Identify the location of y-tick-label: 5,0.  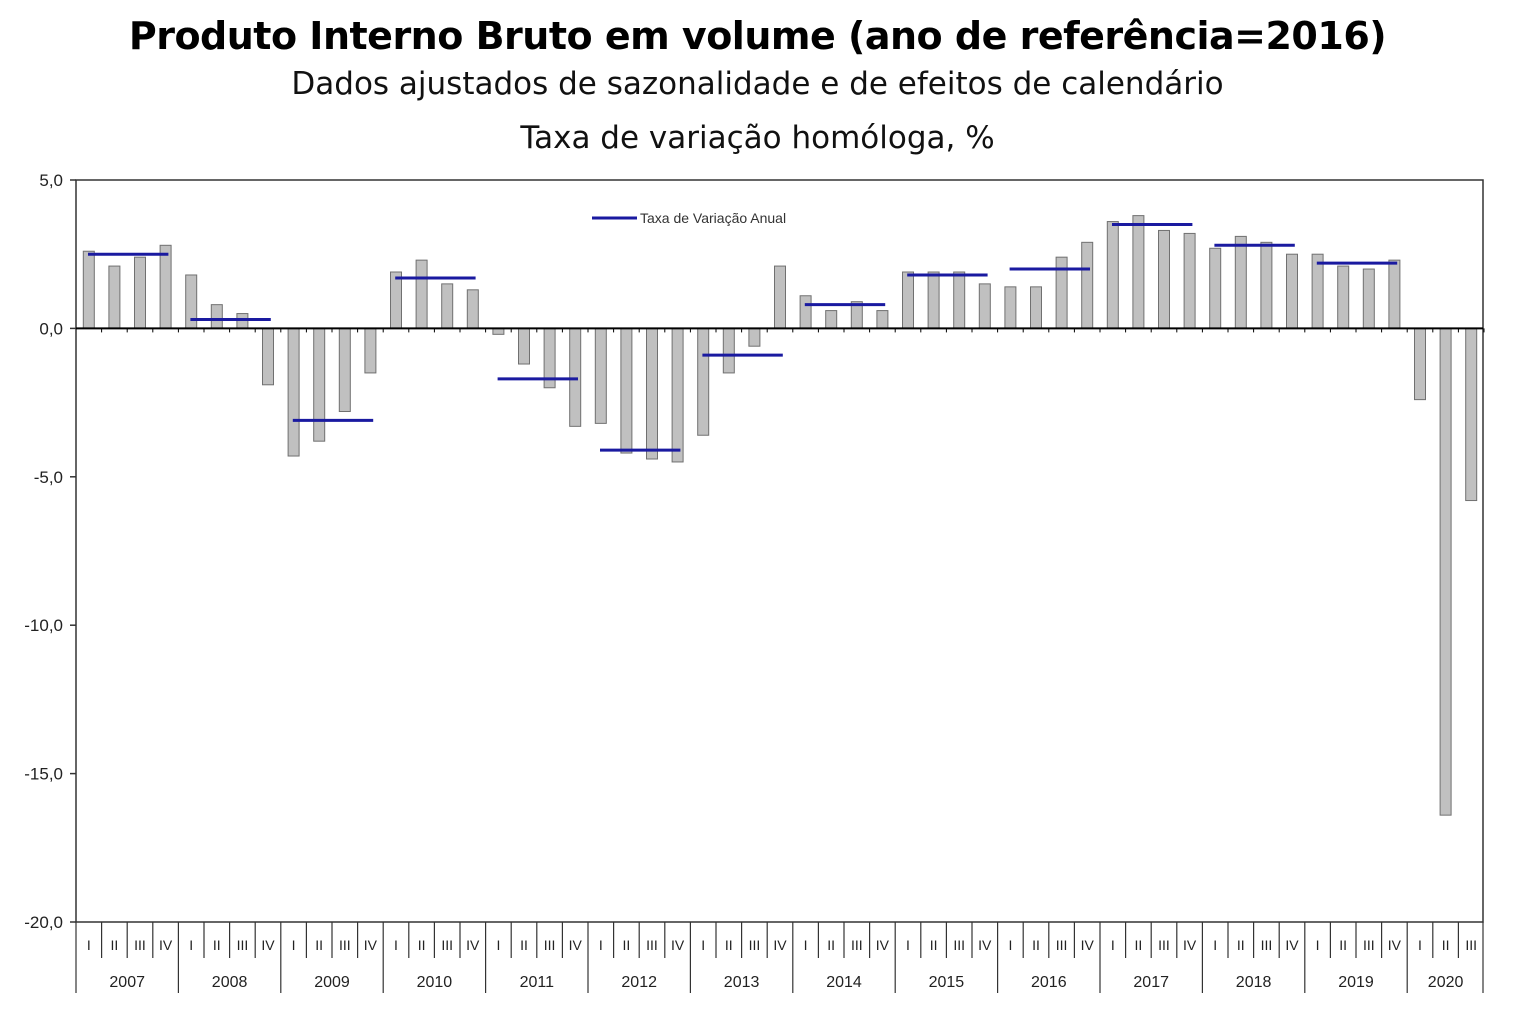
(51, 180).